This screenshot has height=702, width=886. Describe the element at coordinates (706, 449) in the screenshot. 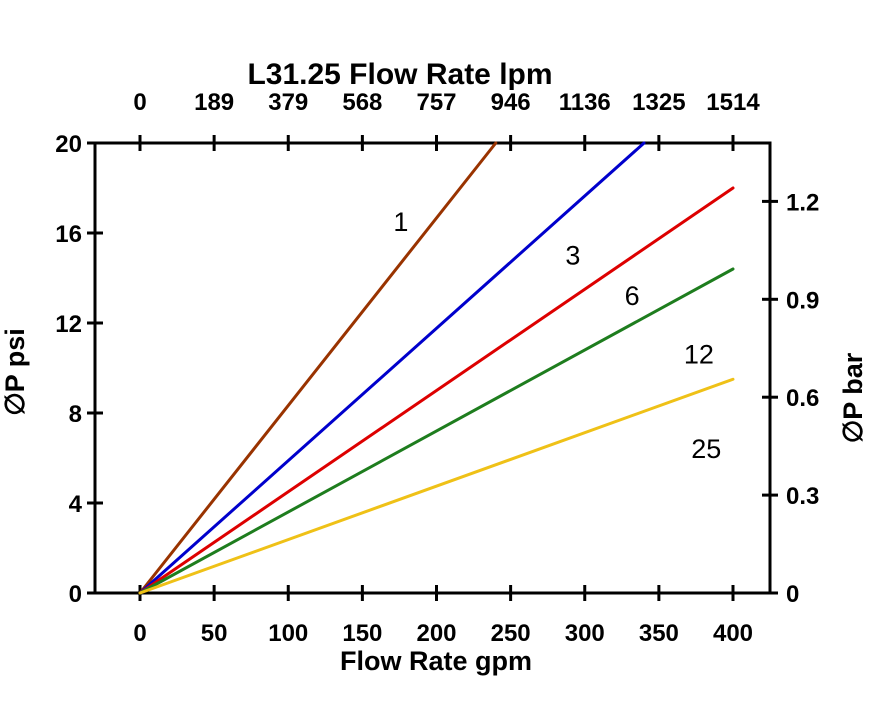

I see `series-label-25: 25` at that location.